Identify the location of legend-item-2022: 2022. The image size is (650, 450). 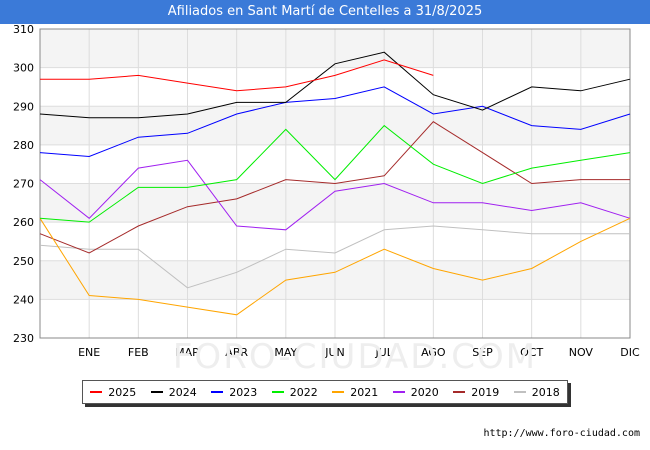
(294, 392).